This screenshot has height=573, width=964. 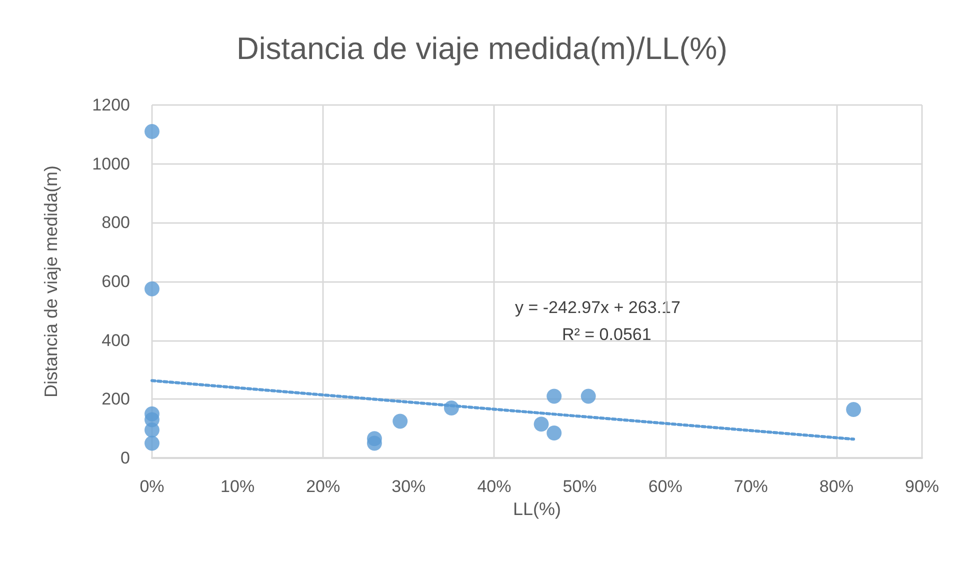 What do you see at coordinates (597, 307) in the screenshot?
I see `annotation: y = -242.97x + 263.17` at bounding box center [597, 307].